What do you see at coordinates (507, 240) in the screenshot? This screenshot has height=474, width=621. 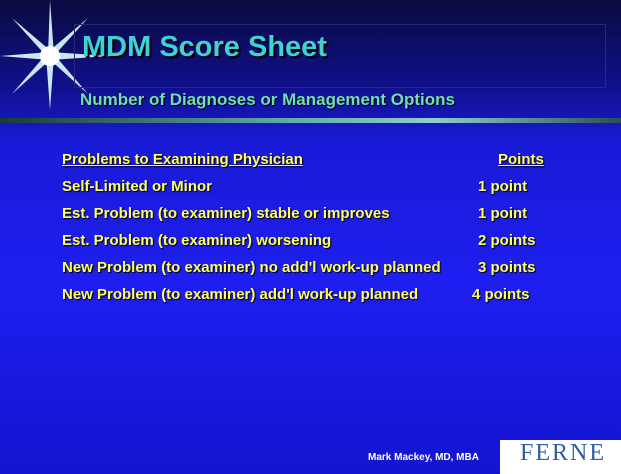 I see `points: 2 points` at bounding box center [507, 240].